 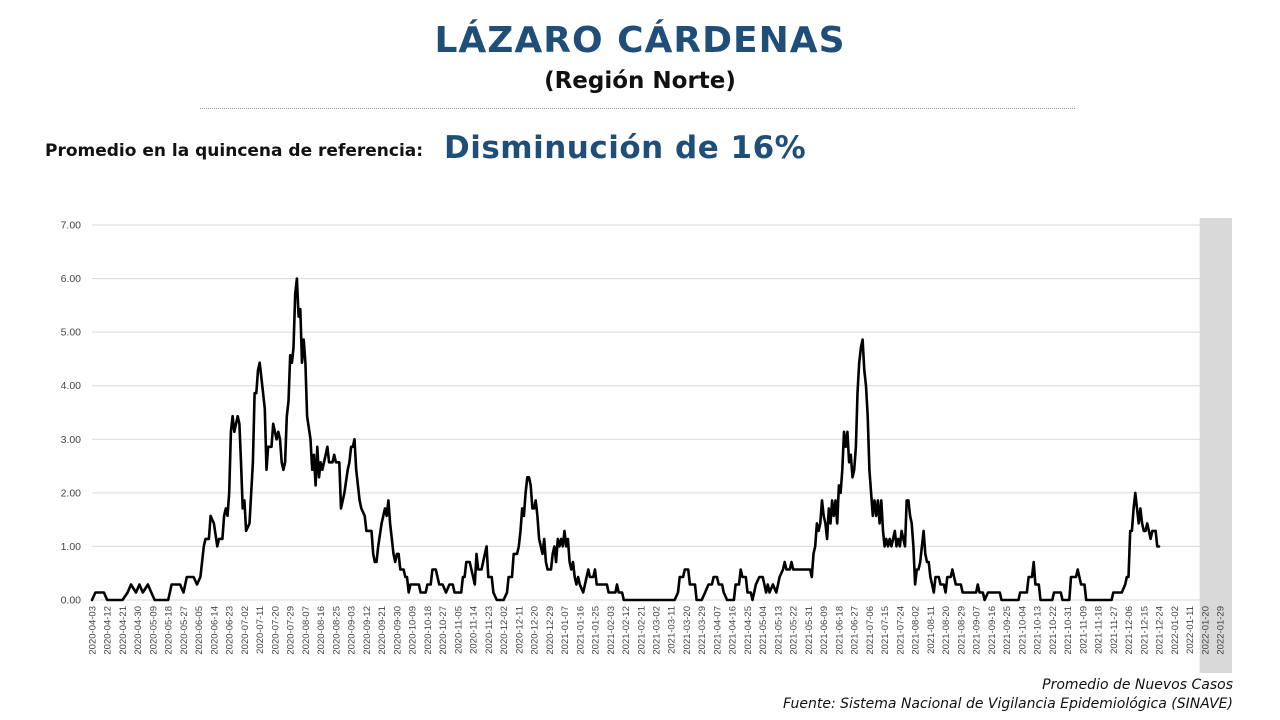 What do you see at coordinates (580, 630) in the screenshot?
I see `x-tick-label: 2021-01-16` at bounding box center [580, 630].